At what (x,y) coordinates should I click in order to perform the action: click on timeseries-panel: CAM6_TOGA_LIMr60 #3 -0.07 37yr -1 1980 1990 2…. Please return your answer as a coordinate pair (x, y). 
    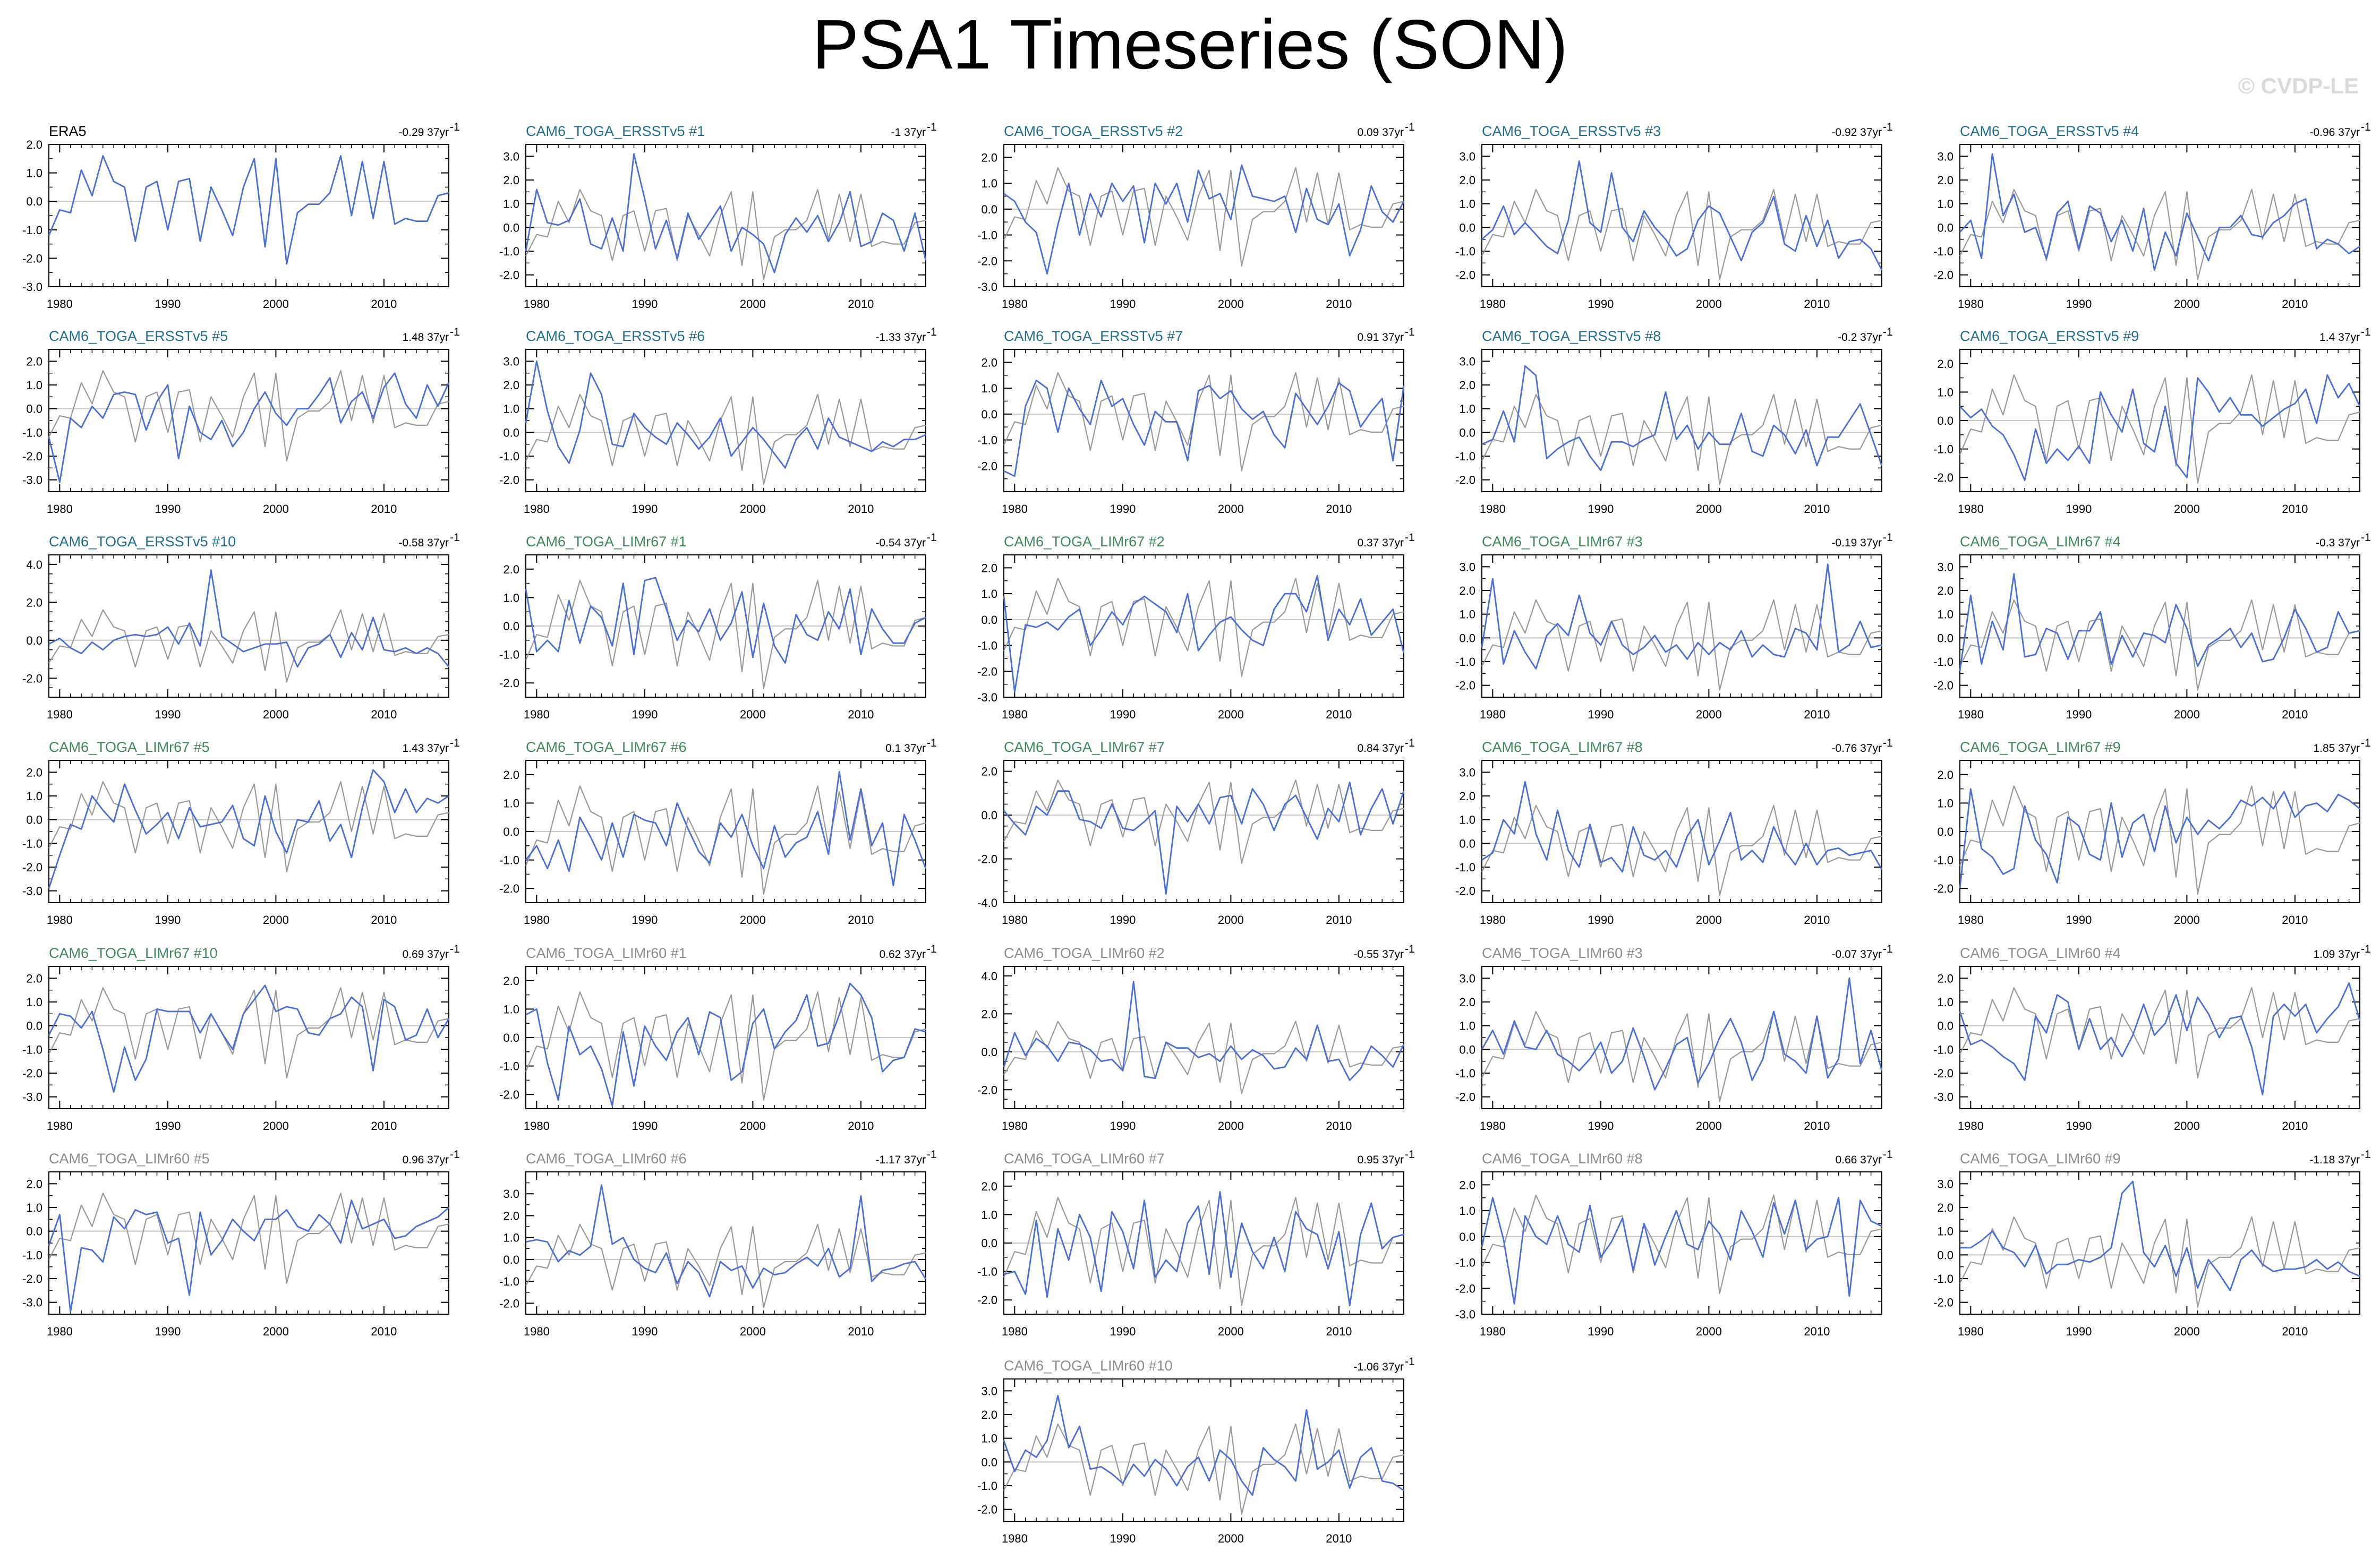
    Looking at the image, I should click on (1674, 1038).